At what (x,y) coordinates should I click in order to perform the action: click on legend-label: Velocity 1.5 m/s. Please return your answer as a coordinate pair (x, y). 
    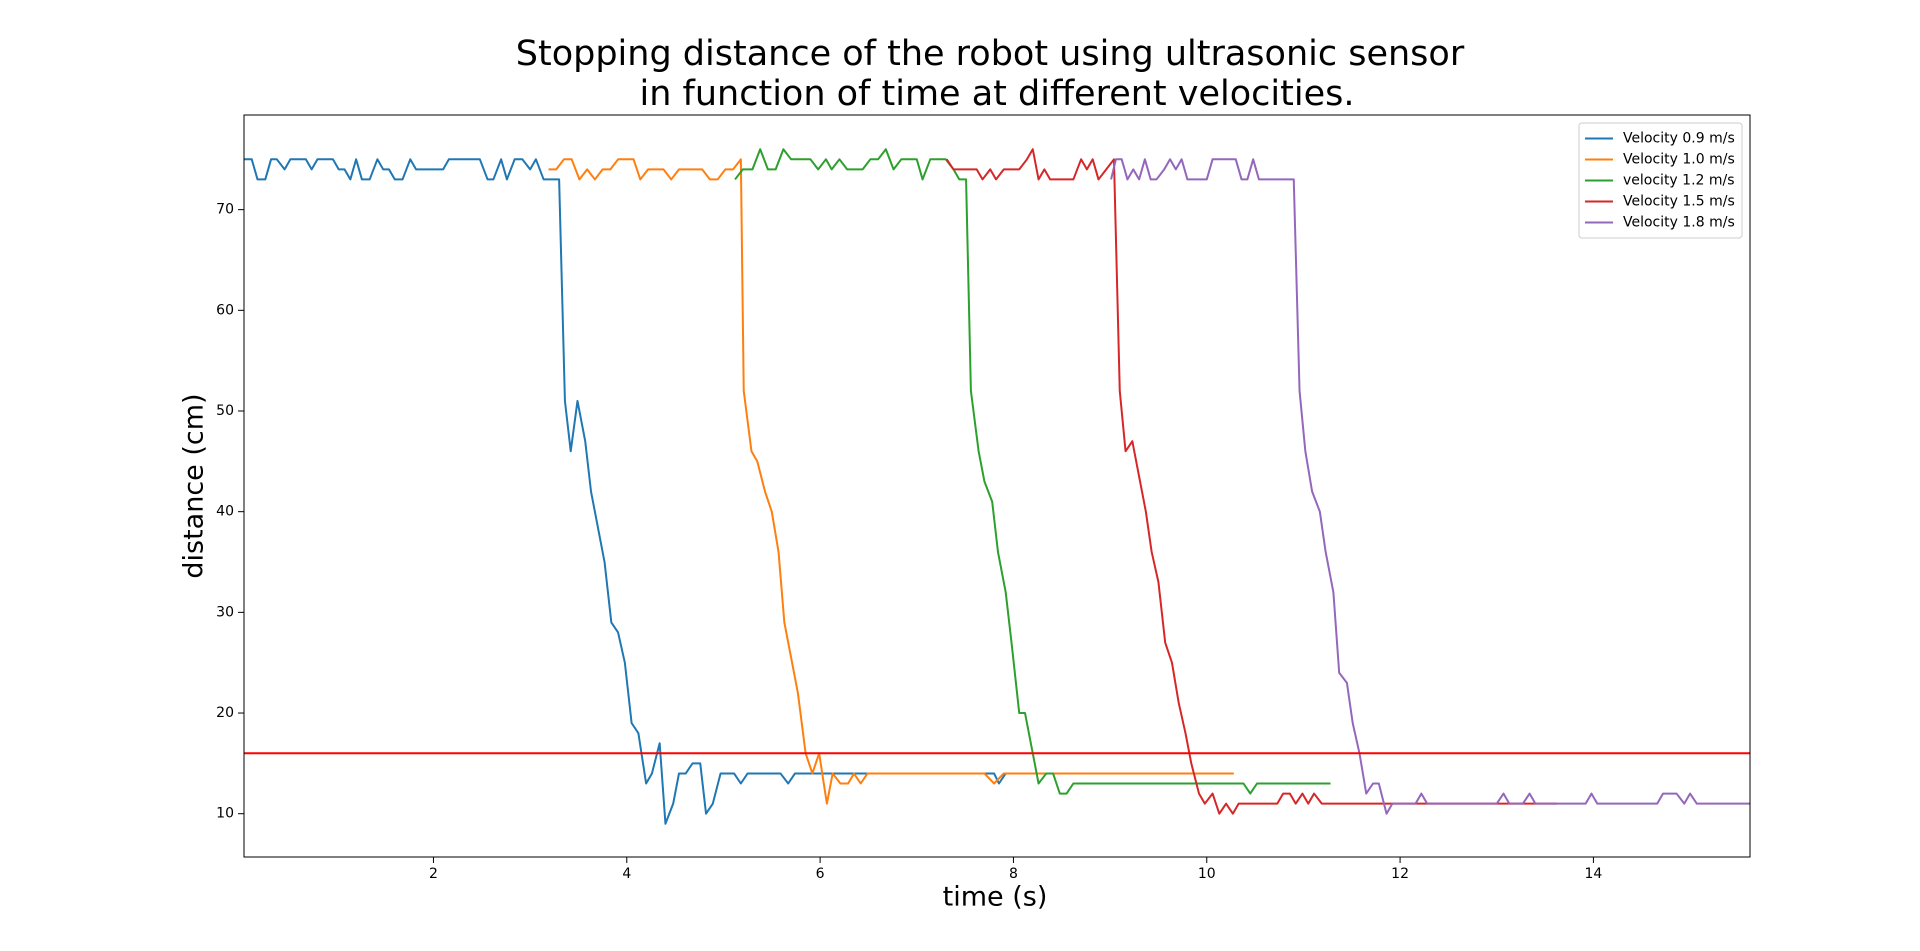
    Looking at the image, I should click on (1679, 202).